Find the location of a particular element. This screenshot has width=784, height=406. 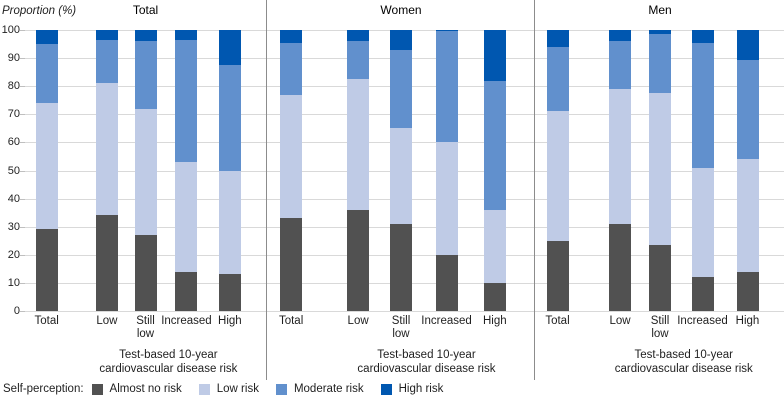

legend-entry-almost-risk: Almost no risk is located at coordinates (136, 389).